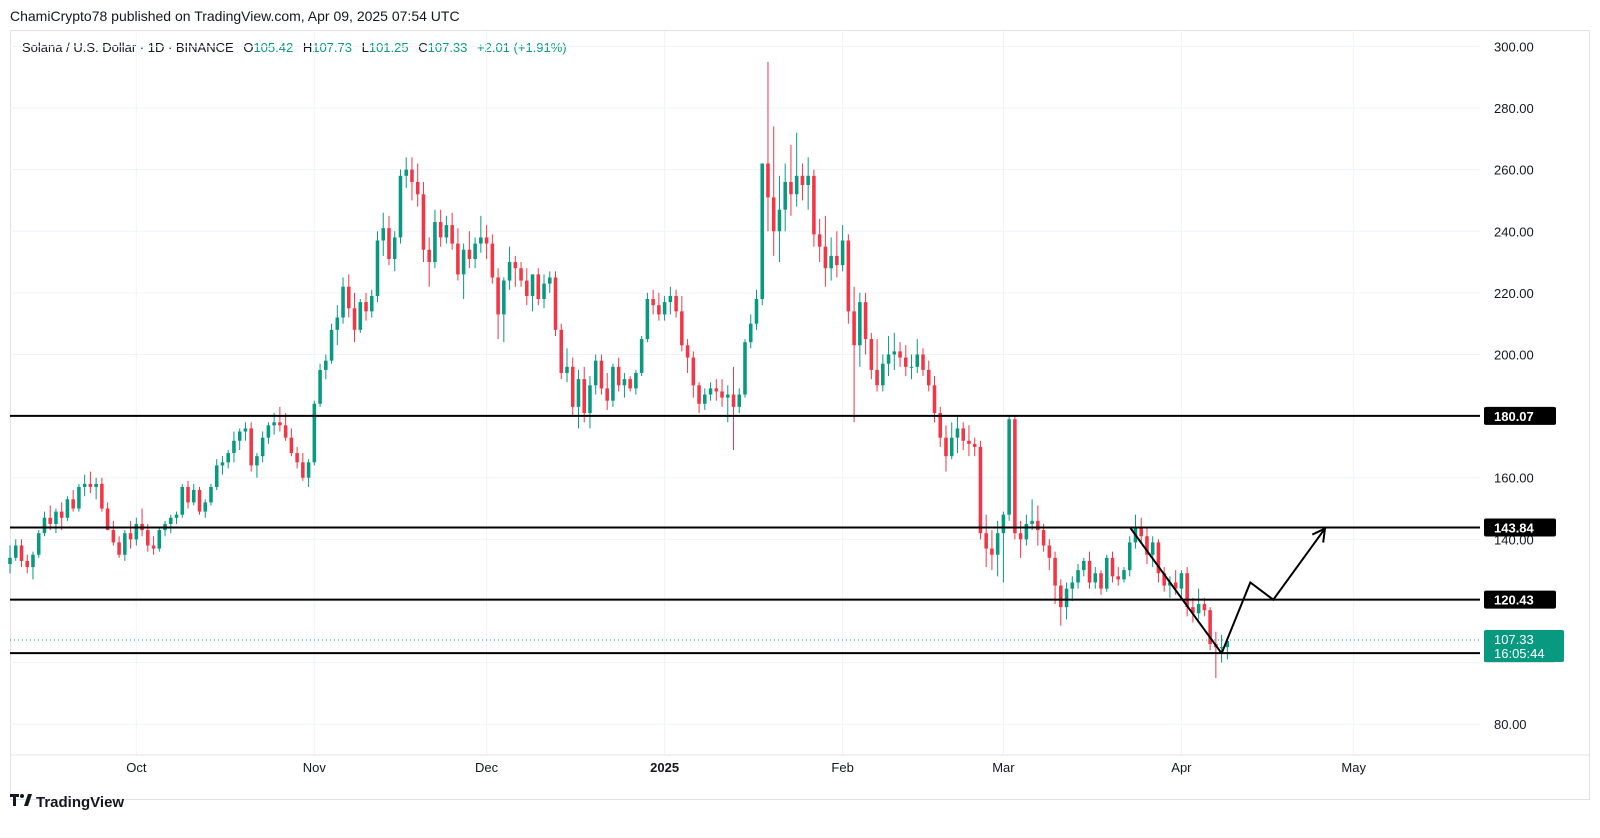  Describe the element at coordinates (80, 802) in the screenshot. I see `brand-label: TradingView` at that location.